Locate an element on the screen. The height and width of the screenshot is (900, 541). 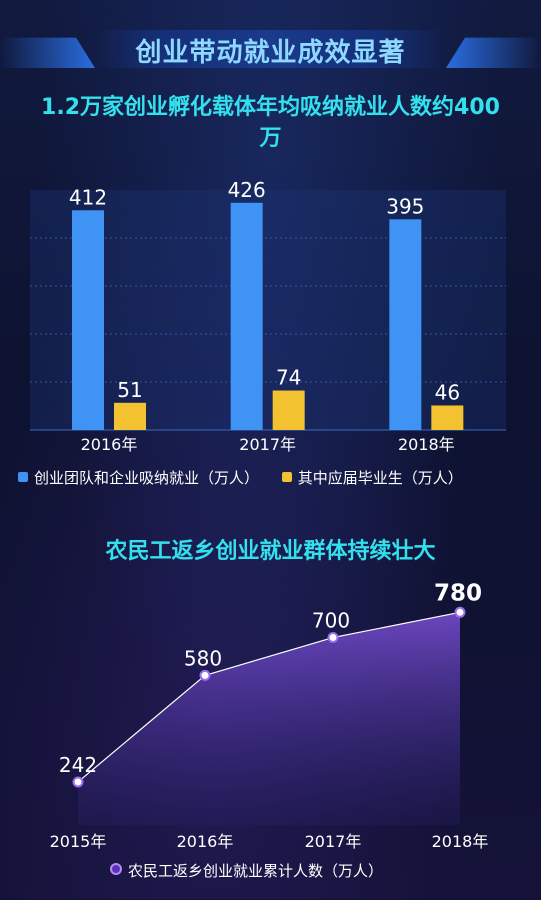
legend-label-blue: 创业团队和企业吸纳就业（万人） is located at coordinates (147, 478).